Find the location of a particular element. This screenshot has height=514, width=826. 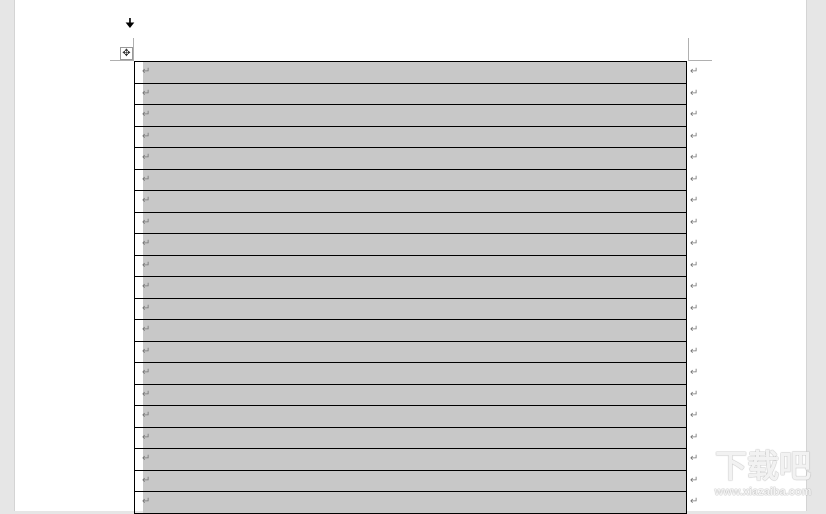

watermark-url: www.xiazaiba.com is located at coordinates (763, 492).